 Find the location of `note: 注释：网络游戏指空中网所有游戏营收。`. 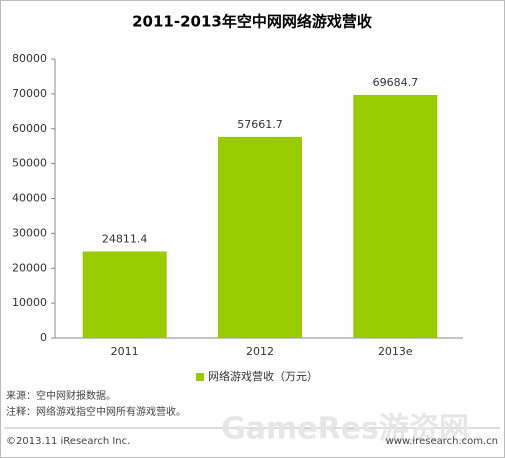

note: 注释：网络游戏指空中网所有游戏营收。 is located at coordinates (96, 411).